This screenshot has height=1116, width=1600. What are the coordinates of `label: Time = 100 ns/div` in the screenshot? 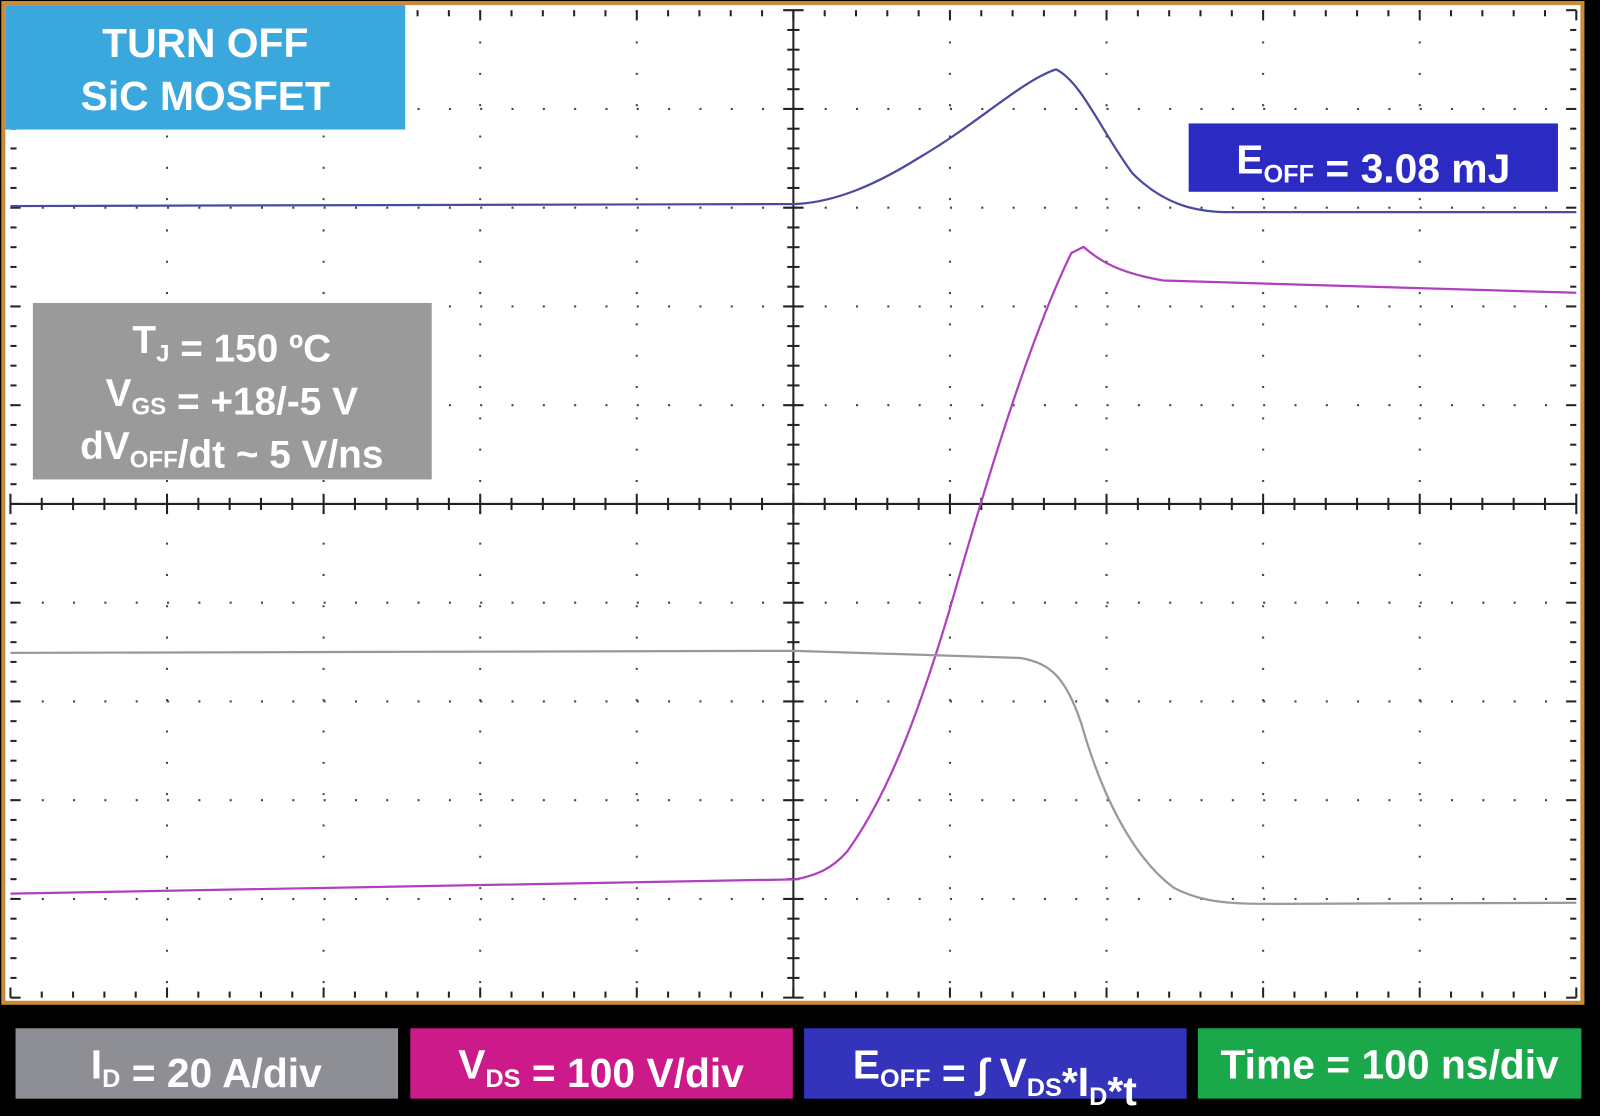 It's located at (1389, 1064).